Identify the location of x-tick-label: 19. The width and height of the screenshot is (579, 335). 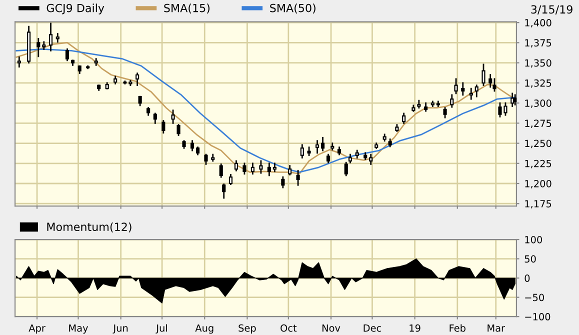
(415, 328).